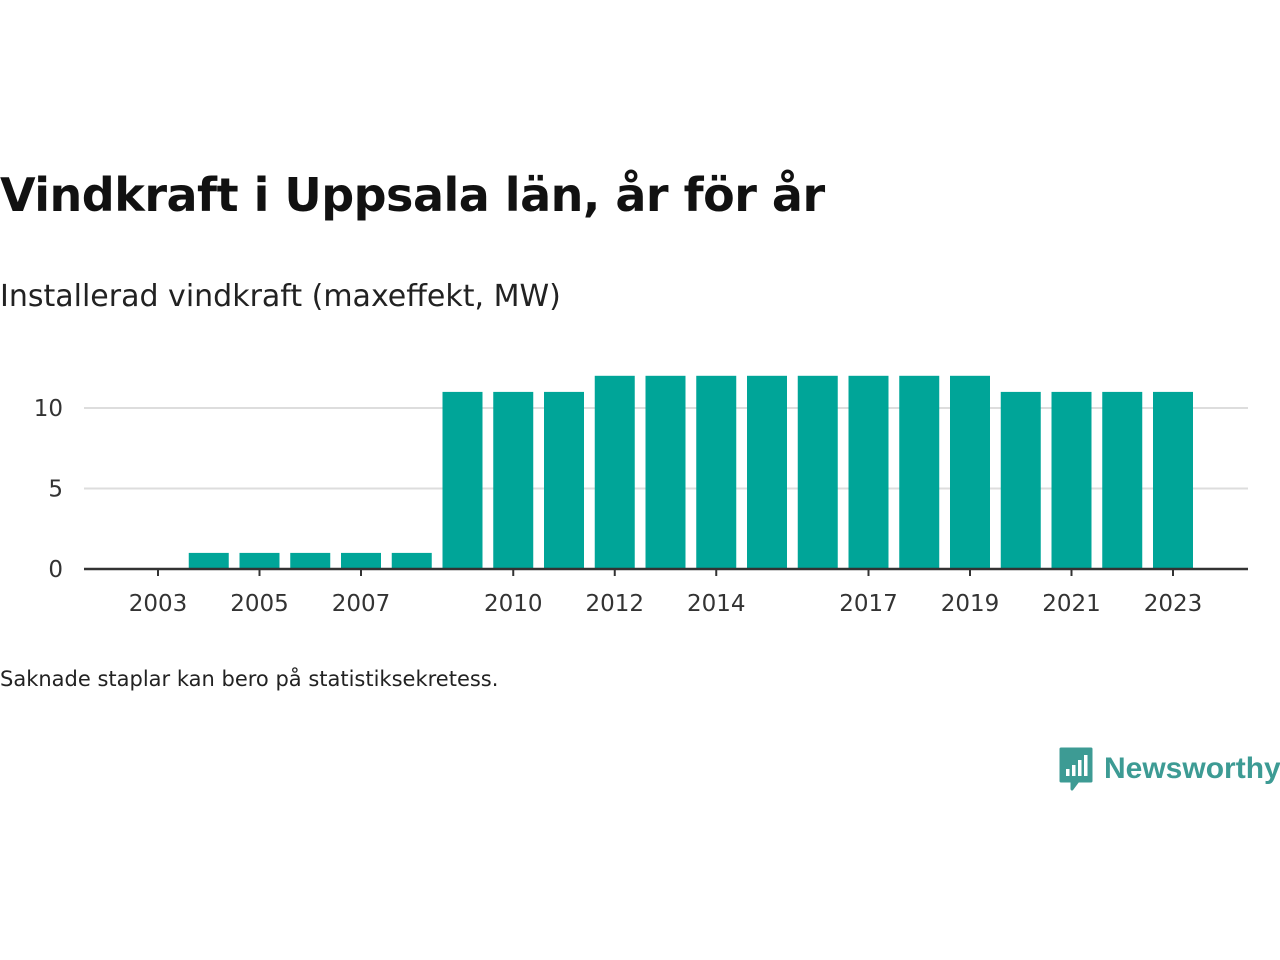  What do you see at coordinates (361, 604) in the screenshot?
I see `x-tick-label: 2007` at bounding box center [361, 604].